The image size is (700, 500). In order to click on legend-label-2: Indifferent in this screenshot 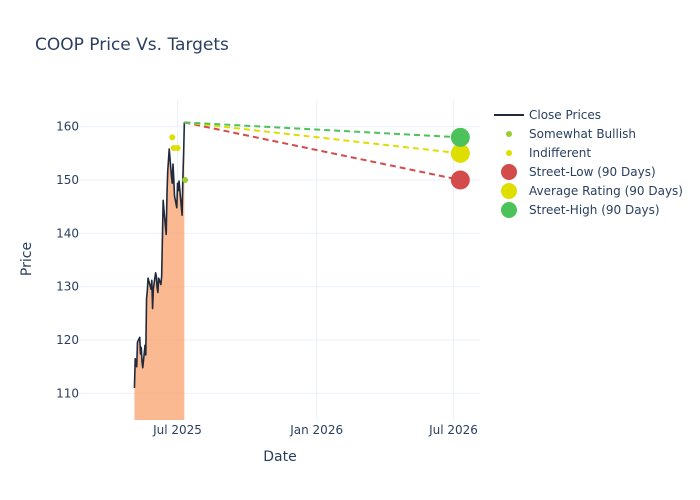, I will do `click(560, 153)`.